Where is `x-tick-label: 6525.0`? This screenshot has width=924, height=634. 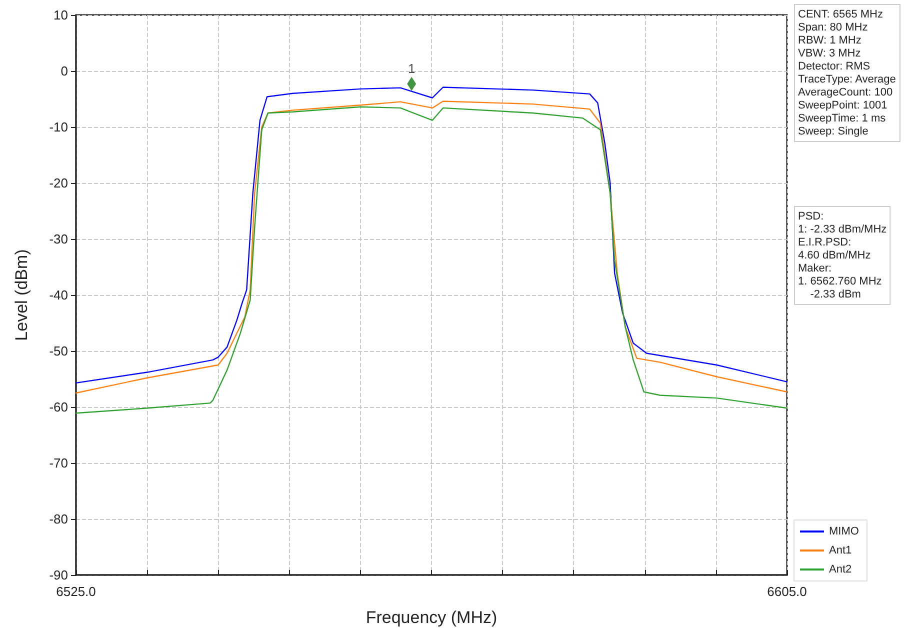
x-tick-label: 6525.0 is located at coordinates (76, 591).